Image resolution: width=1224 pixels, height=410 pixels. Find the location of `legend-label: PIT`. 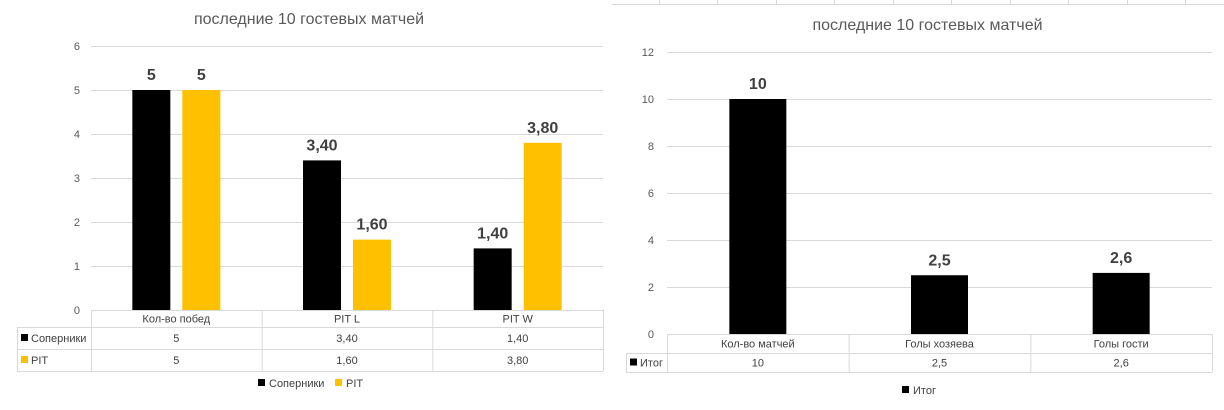

legend-label: PIT is located at coordinates (354, 384).